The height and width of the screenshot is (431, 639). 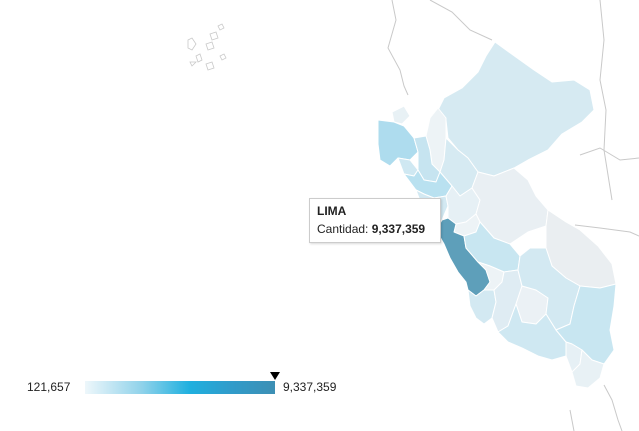 I want to click on region-tumbes, so click(x=401, y=115).